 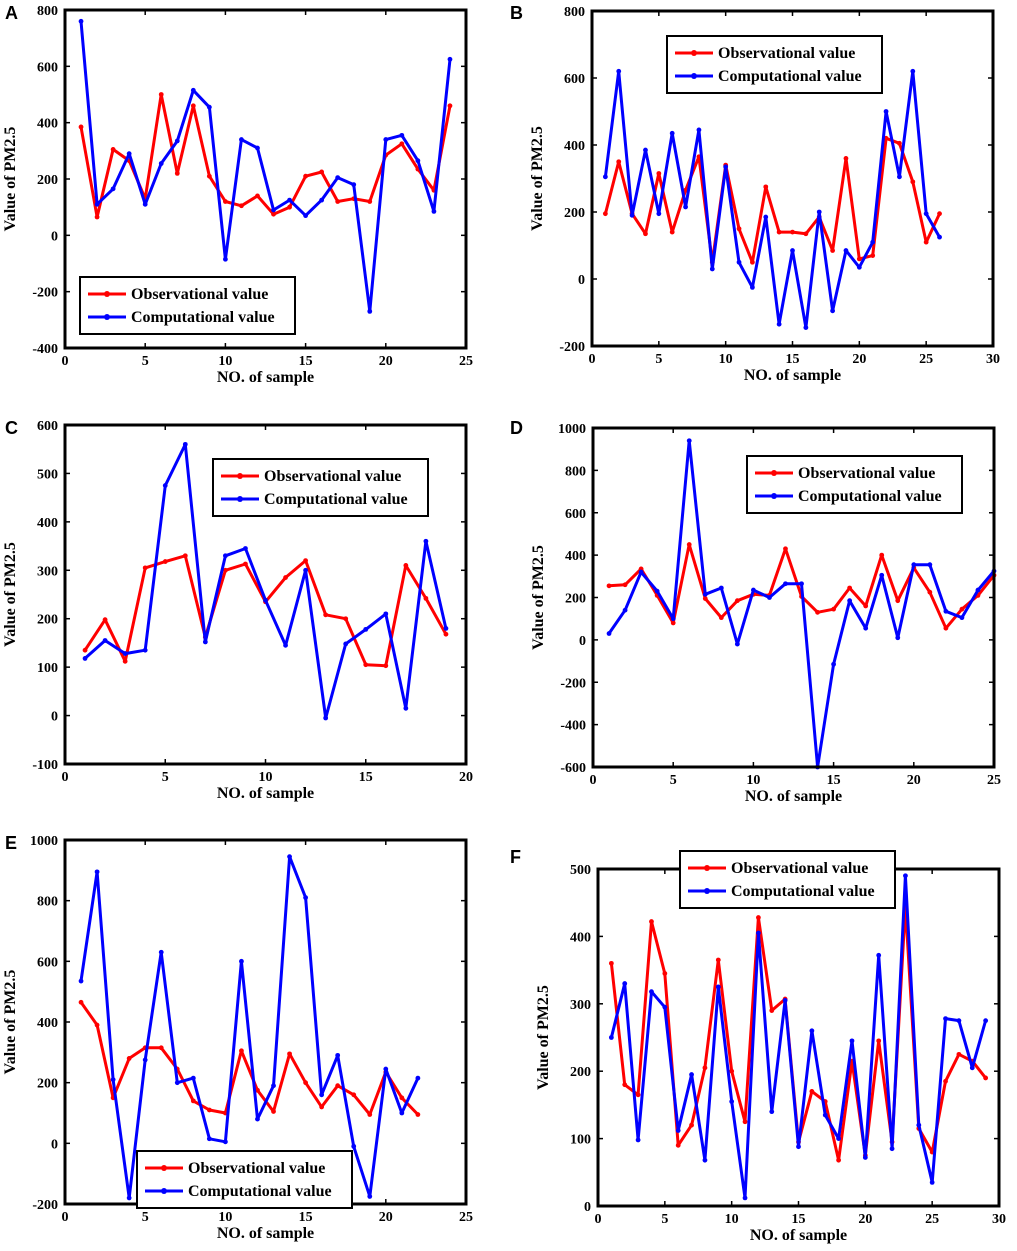 I want to click on x-tick-label: 15, so click(x=306, y=1217).